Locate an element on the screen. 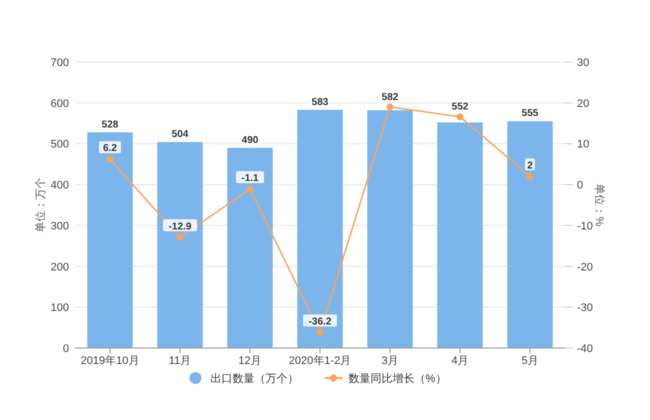 The image size is (650, 420). x-tick-label: 2019年10月 is located at coordinates (110, 361).